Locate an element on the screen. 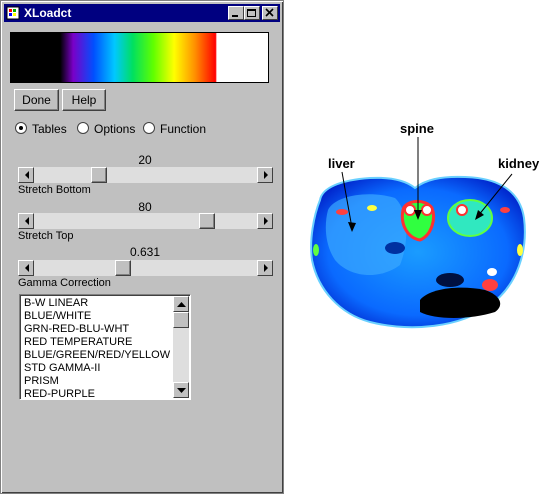 This screenshot has width=547, height=501. gamma-value: 0.631 is located at coordinates (145, 252).